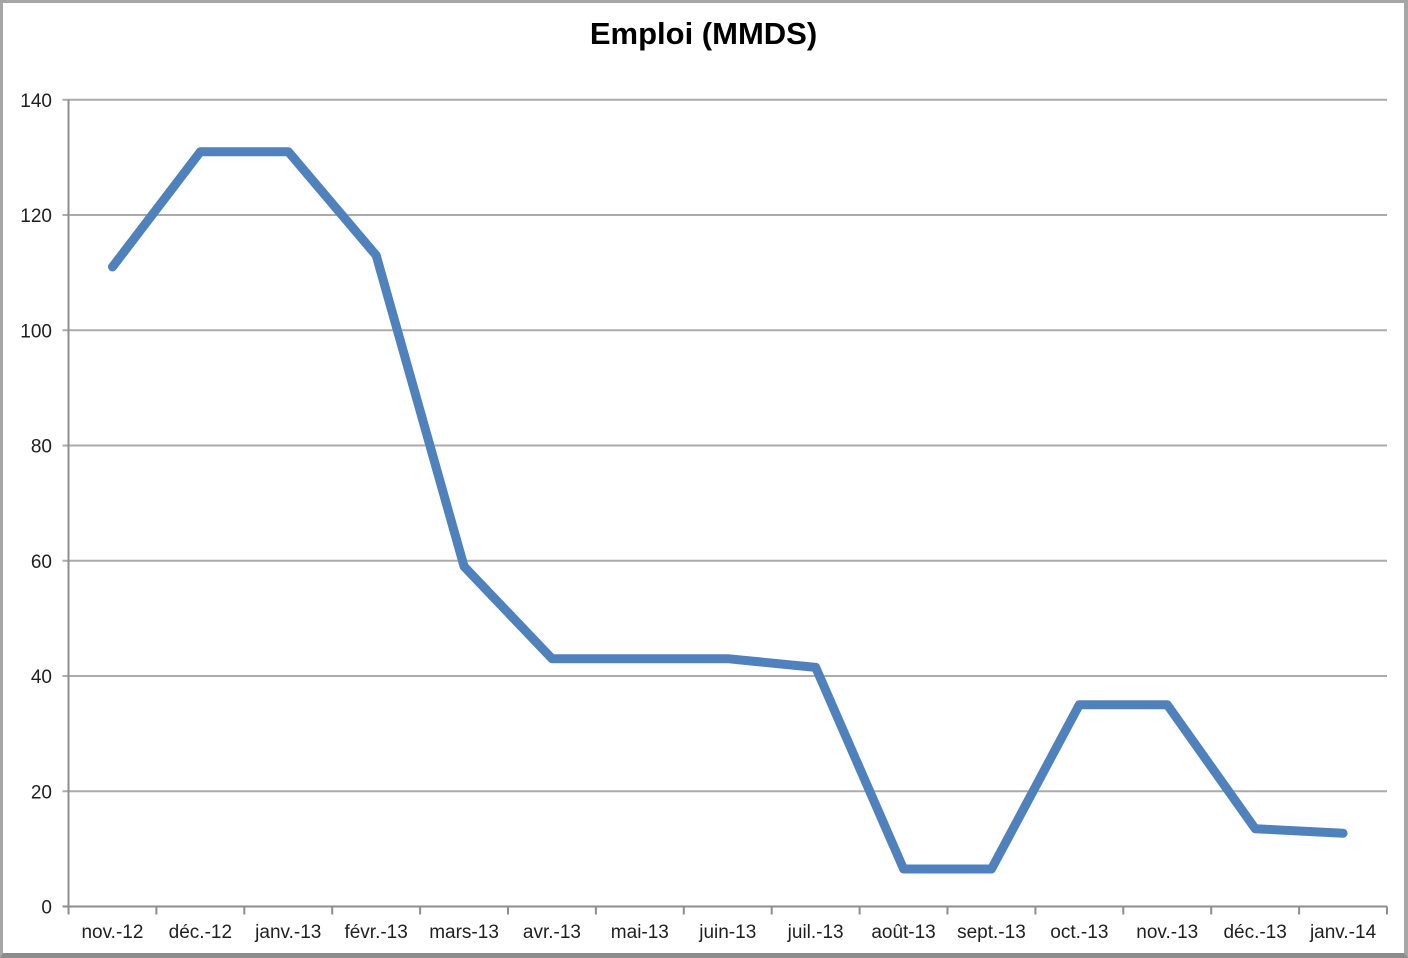  I want to click on y-axis-tick-label: 40, so click(41, 677).